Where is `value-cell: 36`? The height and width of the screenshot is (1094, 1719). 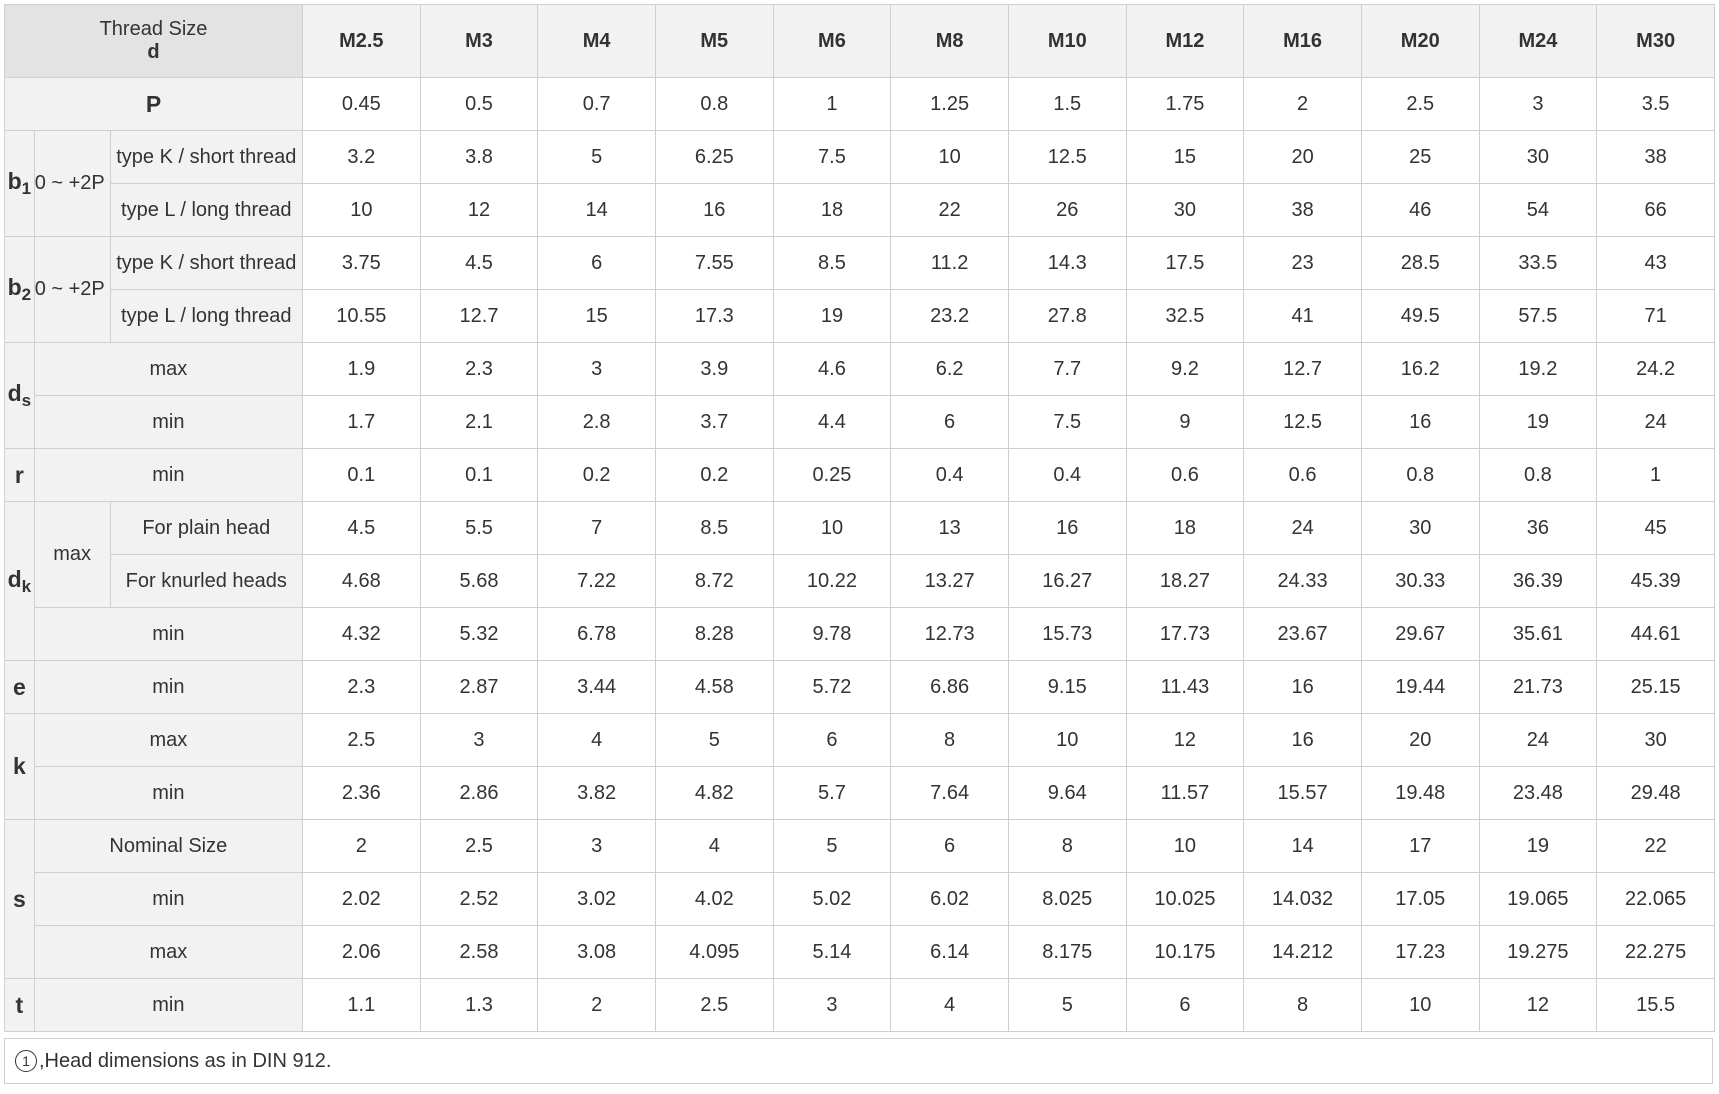
value-cell: 36 is located at coordinates (1538, 528).